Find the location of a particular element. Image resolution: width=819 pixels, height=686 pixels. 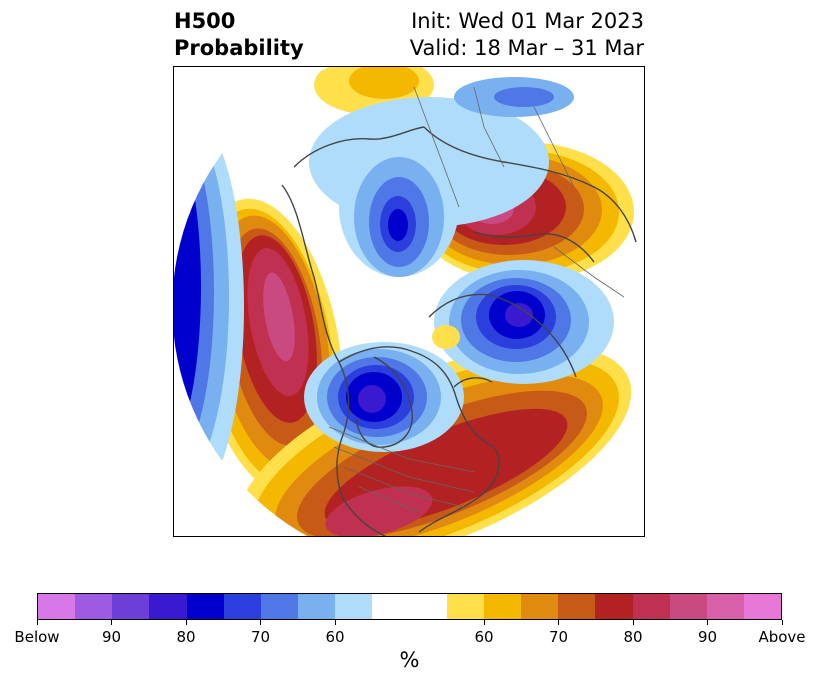

title-line-1: H500 is located at coordinates (205, 21).